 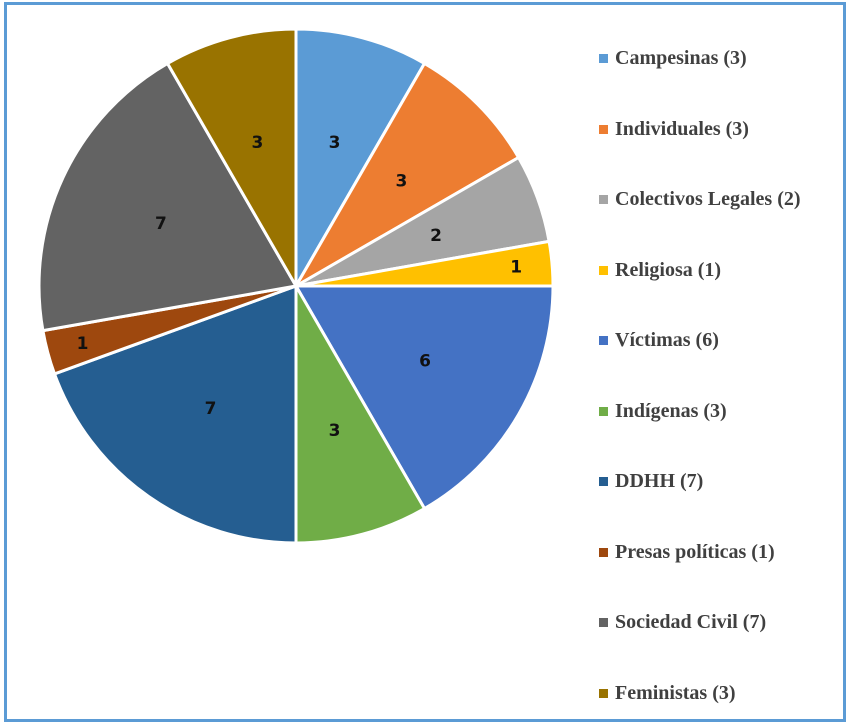 I want to click on legend-label-victimas: Víctimas (6), so click(x=667, y=339).